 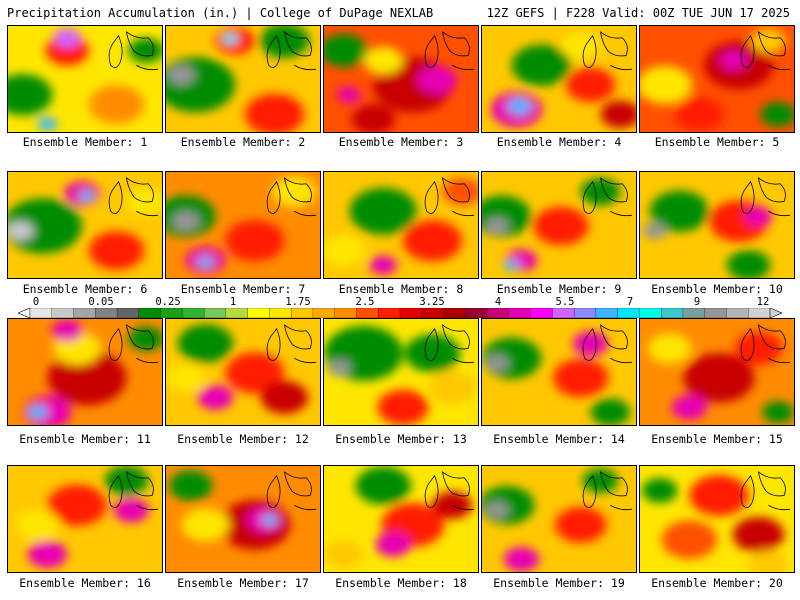 What do you see at coordinates (498, 302) in the screenshot?
I see `colorbar-tick-label: 4` at bounding box center [498, 302].